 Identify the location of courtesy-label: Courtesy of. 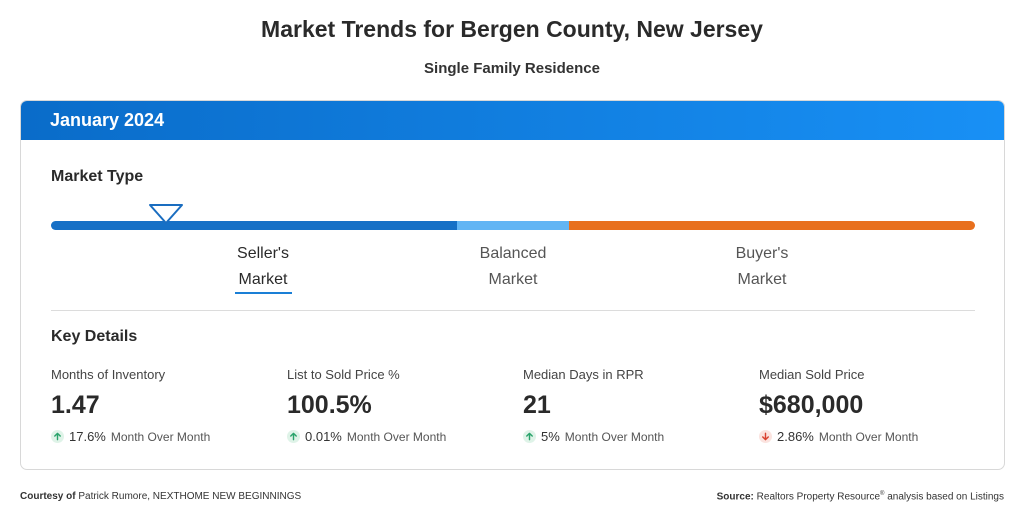
(48, 496).